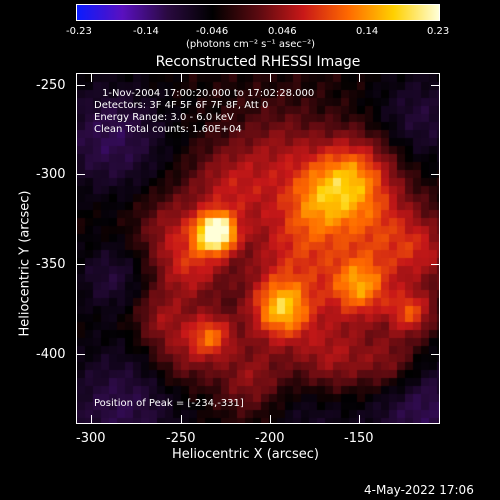 Image resolution: width=500 pixels, height=500 pixels. I want to click on colorbar-tick-label: 0.23, so click(438, 31).